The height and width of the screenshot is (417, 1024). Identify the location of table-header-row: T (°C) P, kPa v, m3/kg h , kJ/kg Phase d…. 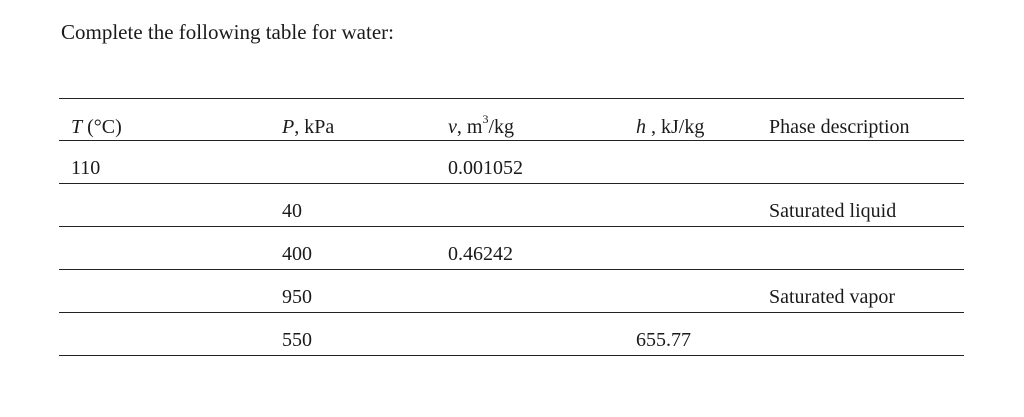
(511, 120).